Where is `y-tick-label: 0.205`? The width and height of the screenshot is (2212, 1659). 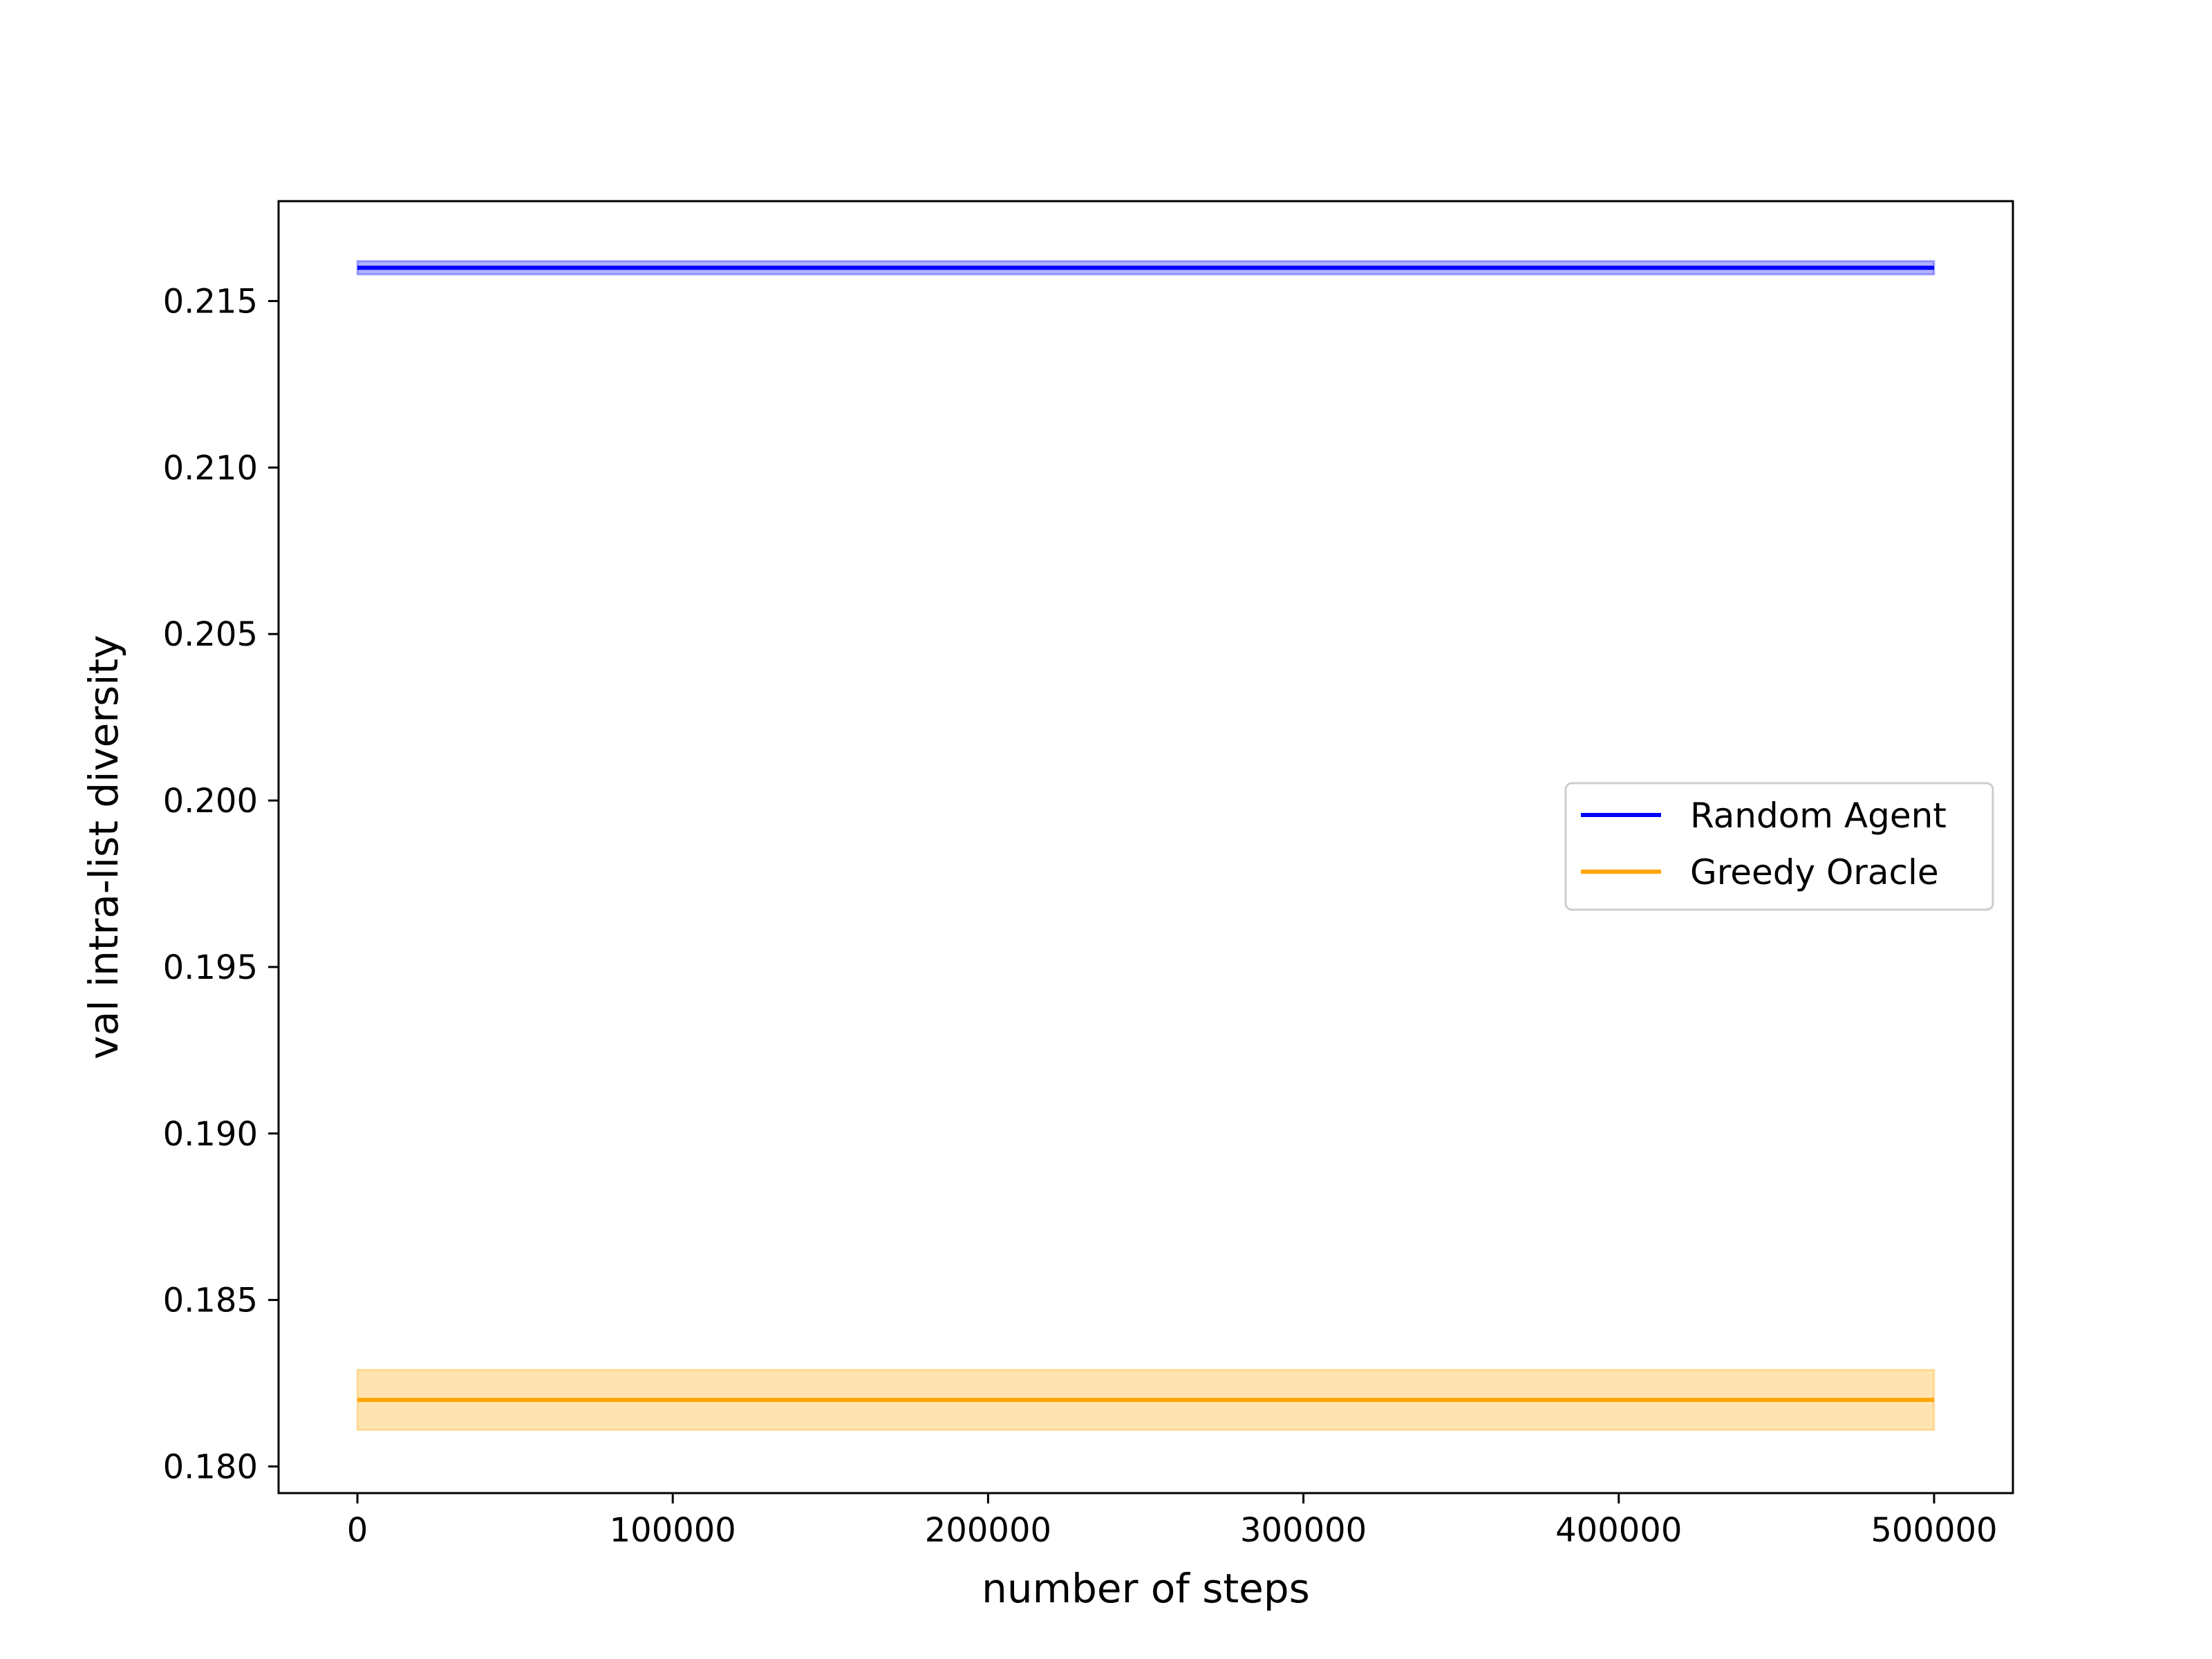
y-tick-label: 0.205 is located at coordinates (211, 634).